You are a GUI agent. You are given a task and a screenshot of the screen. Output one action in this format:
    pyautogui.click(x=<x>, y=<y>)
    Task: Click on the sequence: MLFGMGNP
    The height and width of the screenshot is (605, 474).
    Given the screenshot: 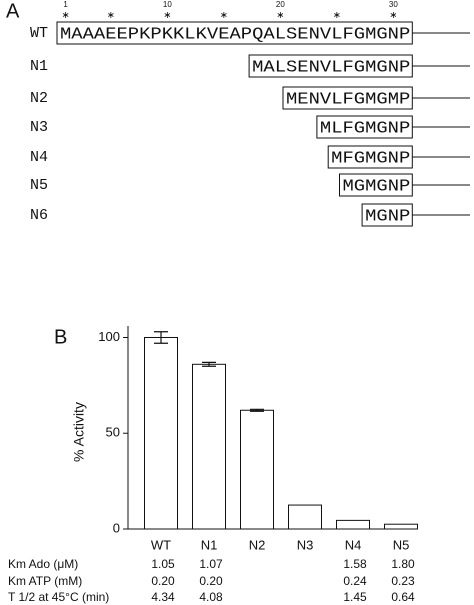 What is the action you would take?
    pyautogui.click(x=365, y=128)
    